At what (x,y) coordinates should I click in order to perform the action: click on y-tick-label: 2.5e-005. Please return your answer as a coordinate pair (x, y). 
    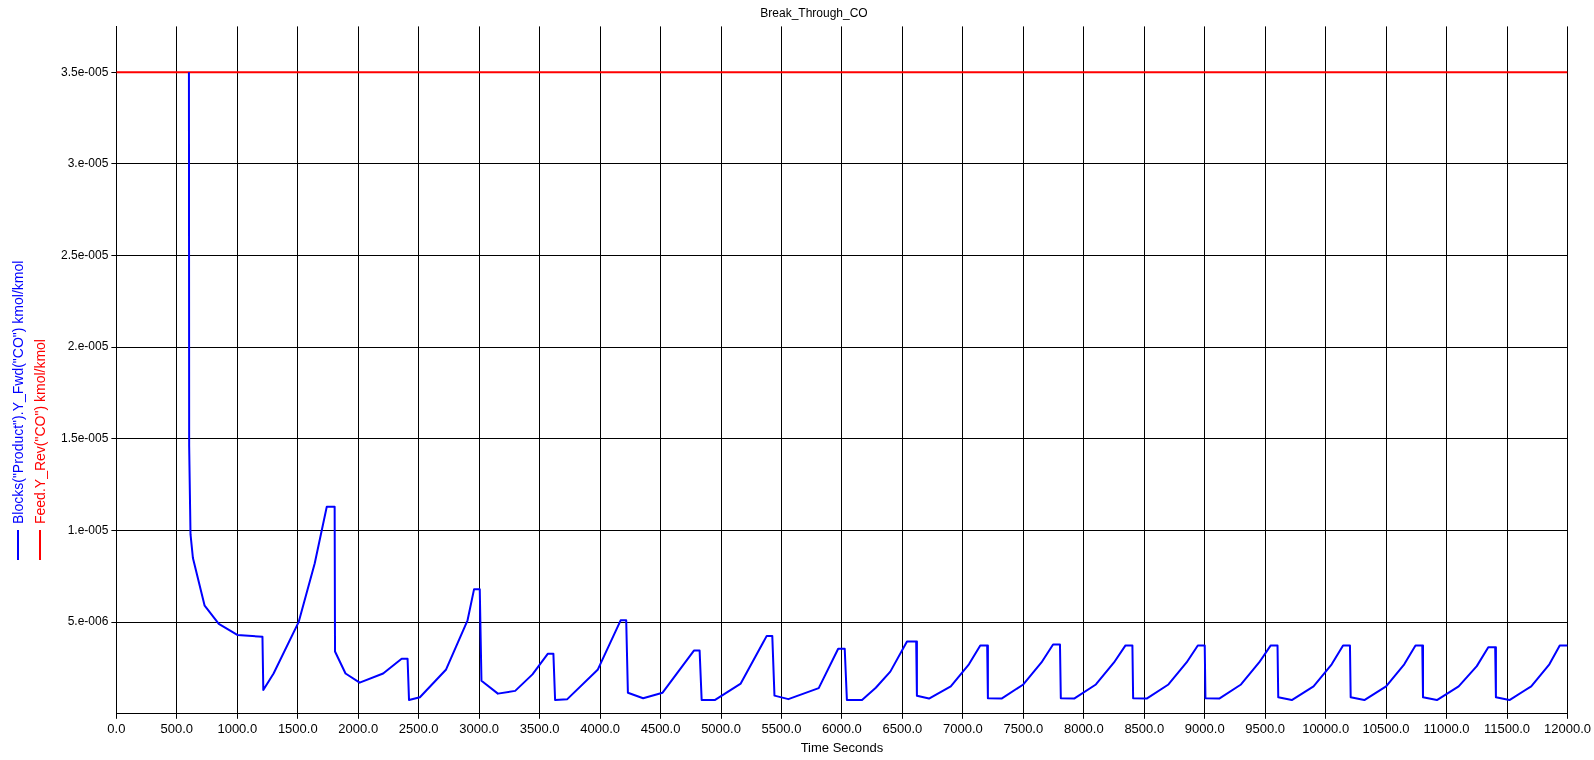
    Looking at the image, I should click on (85, 254).